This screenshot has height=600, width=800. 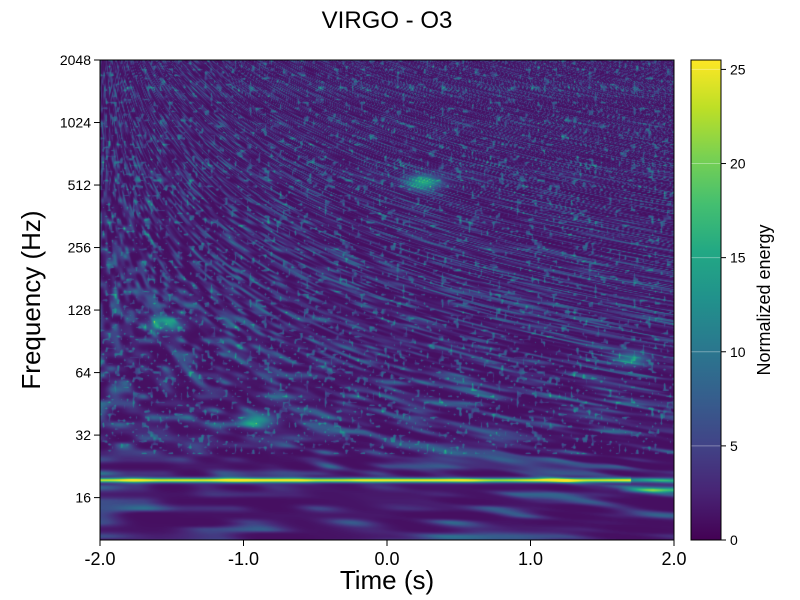 I want to click on x-axis-label: Time (s), so click(x=387, y=580).